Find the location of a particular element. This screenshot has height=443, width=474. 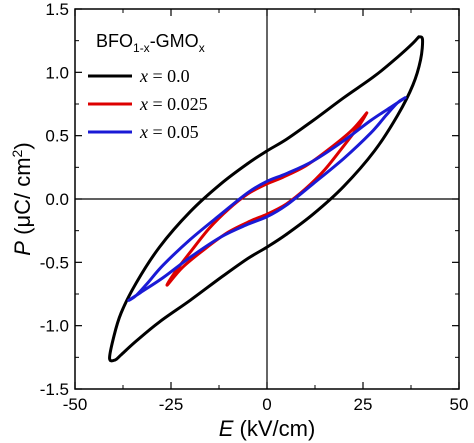

x-axis-label: E (kV/cm) is located at coordinates (267, 428).